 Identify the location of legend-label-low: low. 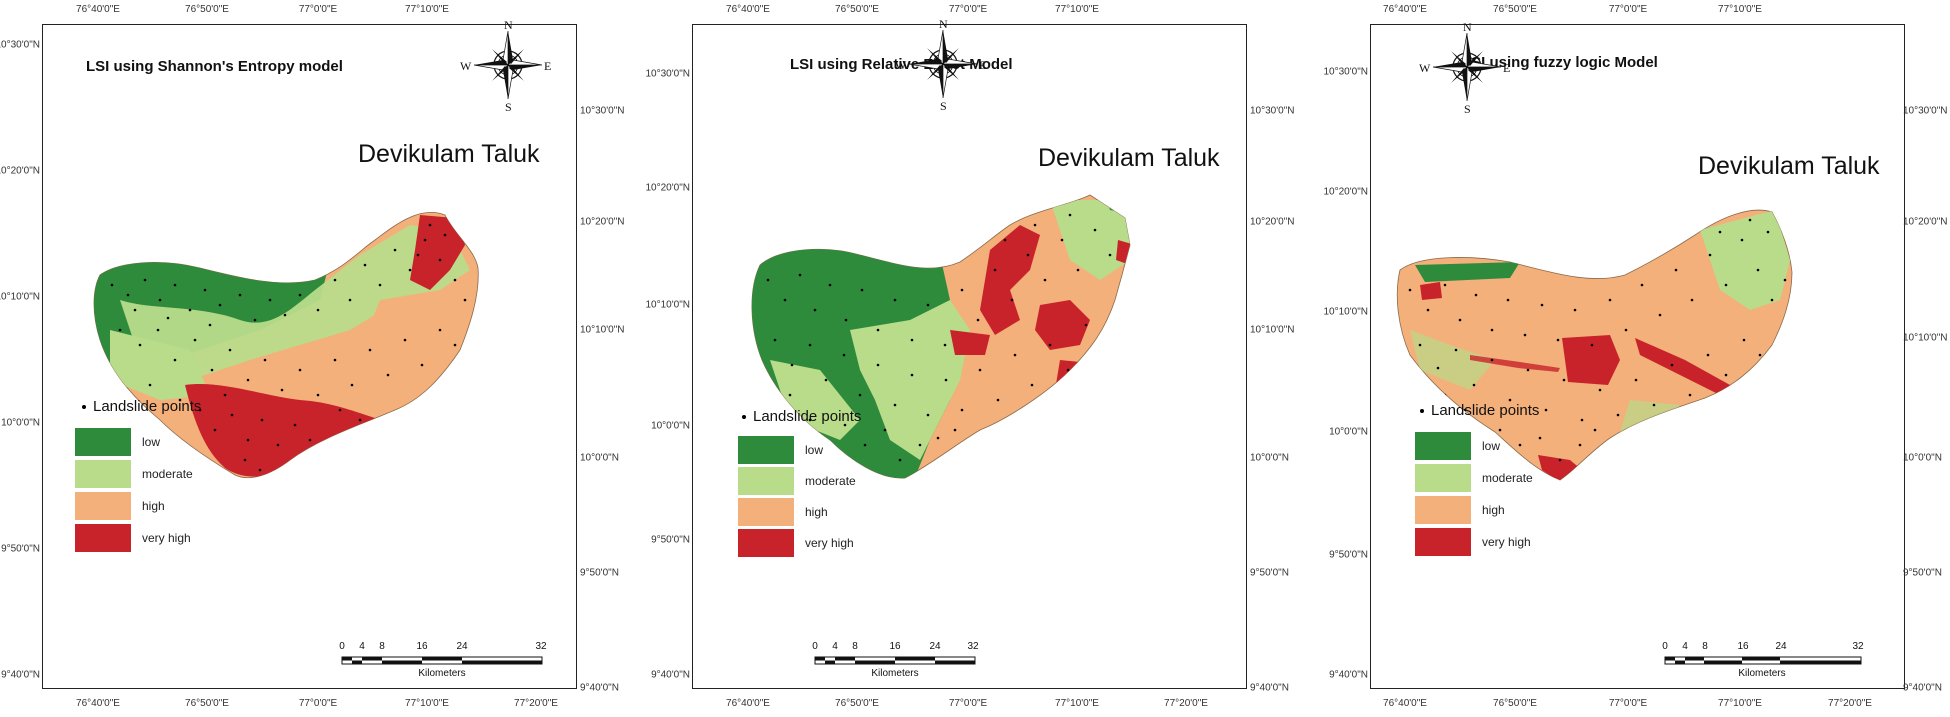
(814, 450).